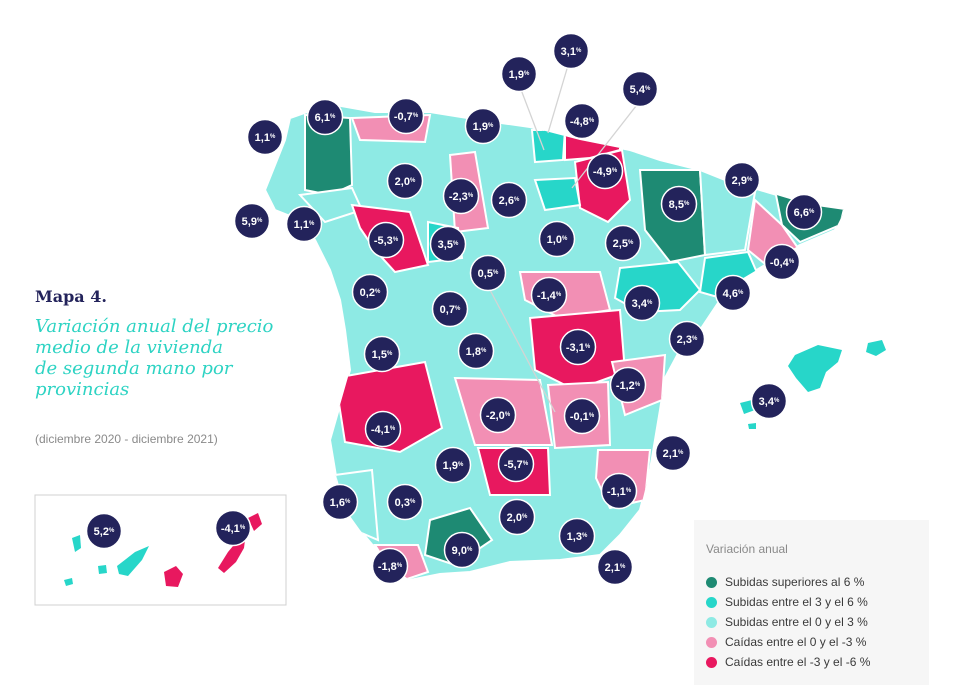 The height and width of the screenshot is (700, 972). Describe the element at coordinates (255, 522) in the screenshot. I see `lanzarote-island` at that location.